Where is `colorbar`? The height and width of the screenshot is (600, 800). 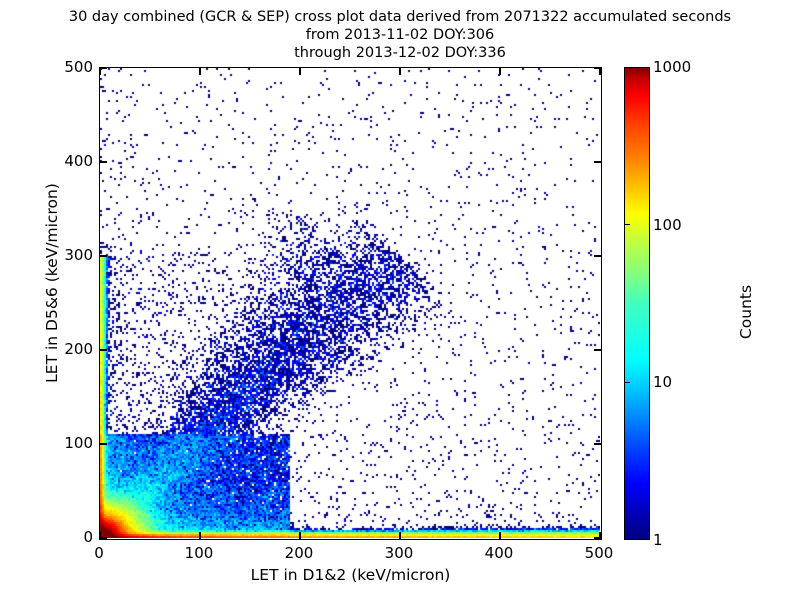
colorbar is located at coordinates (637, 303).